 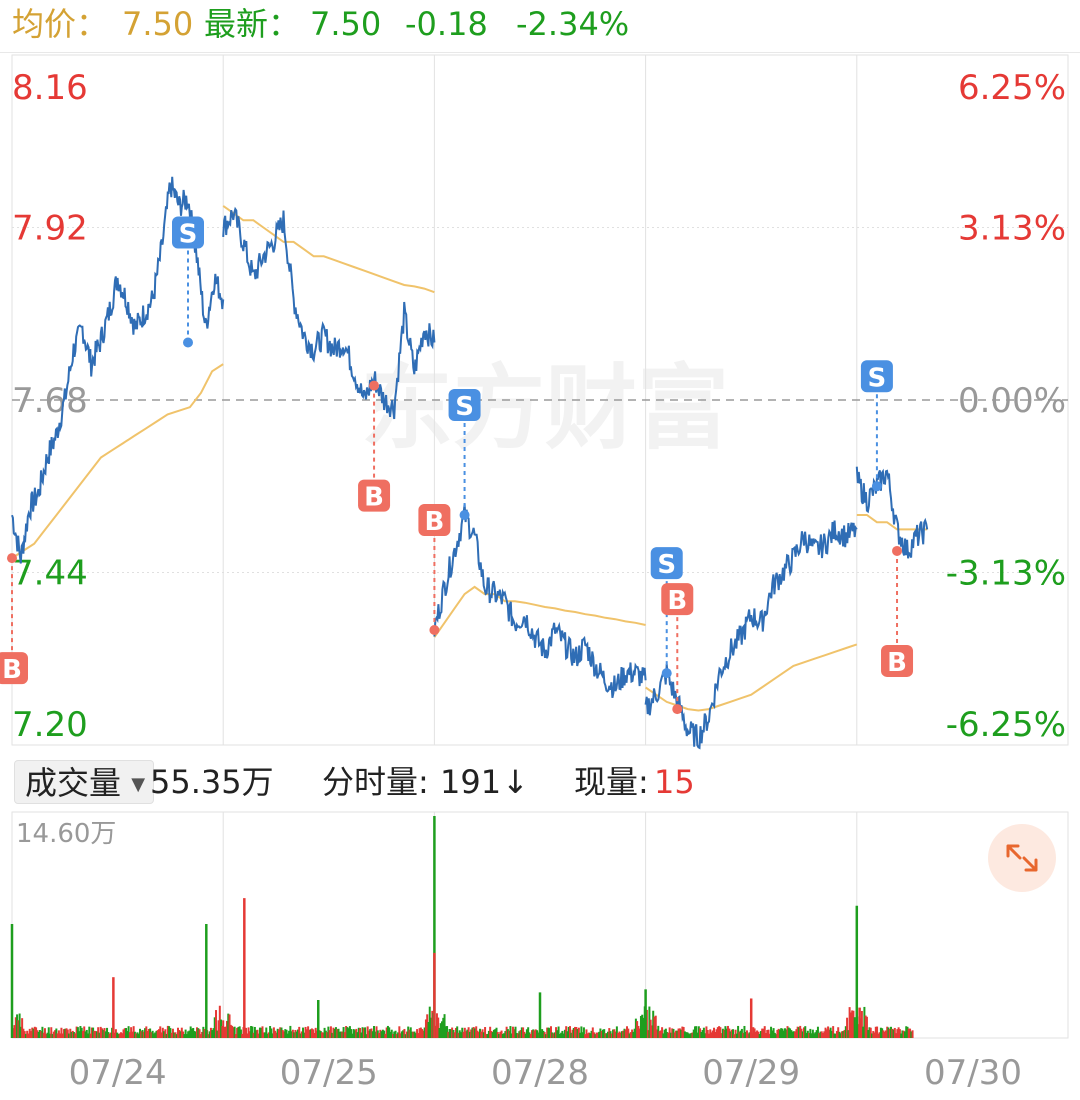 What do you see at coordinates (540, 782) in the screenshot?
I see `volume-toolbar: 成交量 ▼ 55.35万 分时量: 191 ↓ 现量: 15` at bounding box center [540, 782].